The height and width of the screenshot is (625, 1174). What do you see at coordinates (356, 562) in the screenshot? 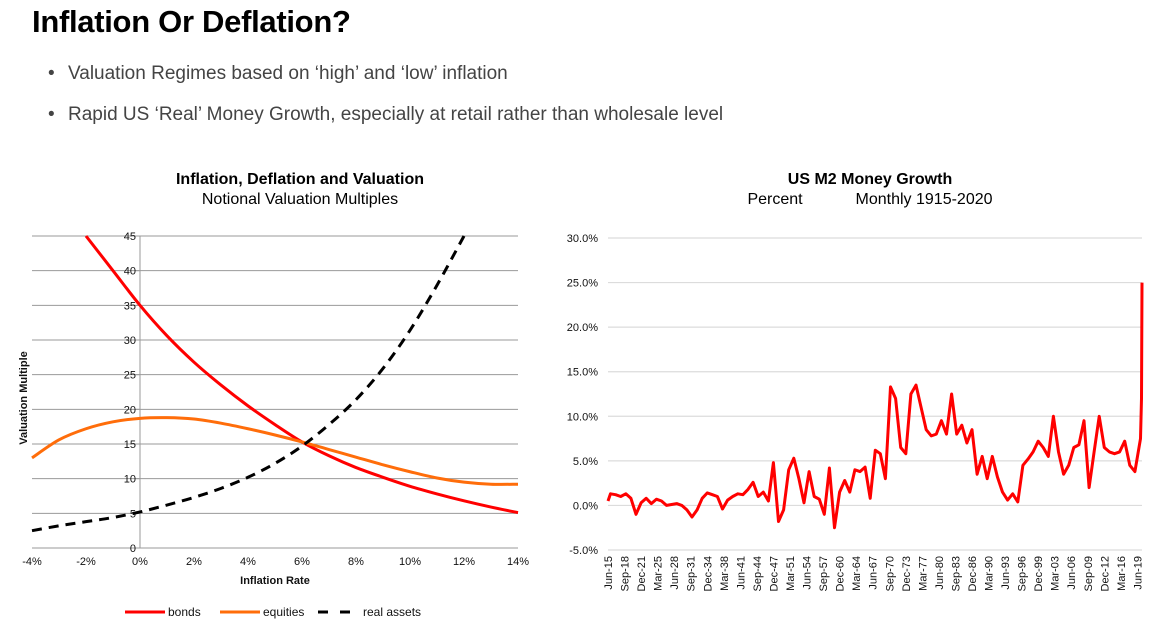
I see `x-tick-label: 8%` at bounding box center [356, 562].